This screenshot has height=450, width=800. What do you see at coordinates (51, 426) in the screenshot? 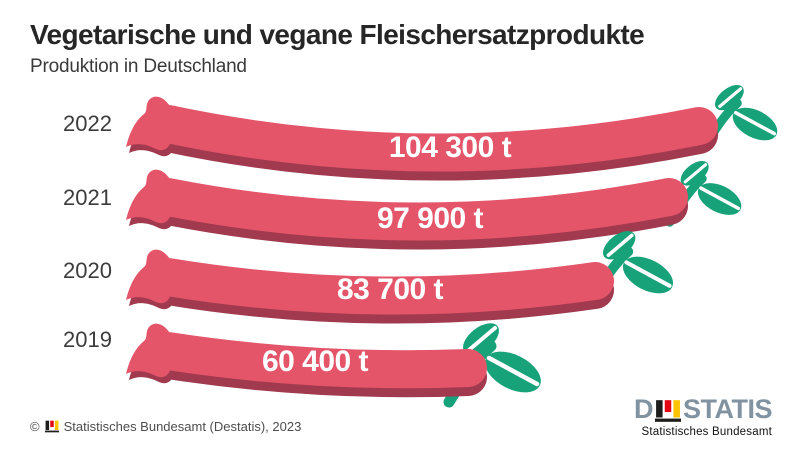
I see `destatis-bar-chart-icon` at bounding box center [51, 426].